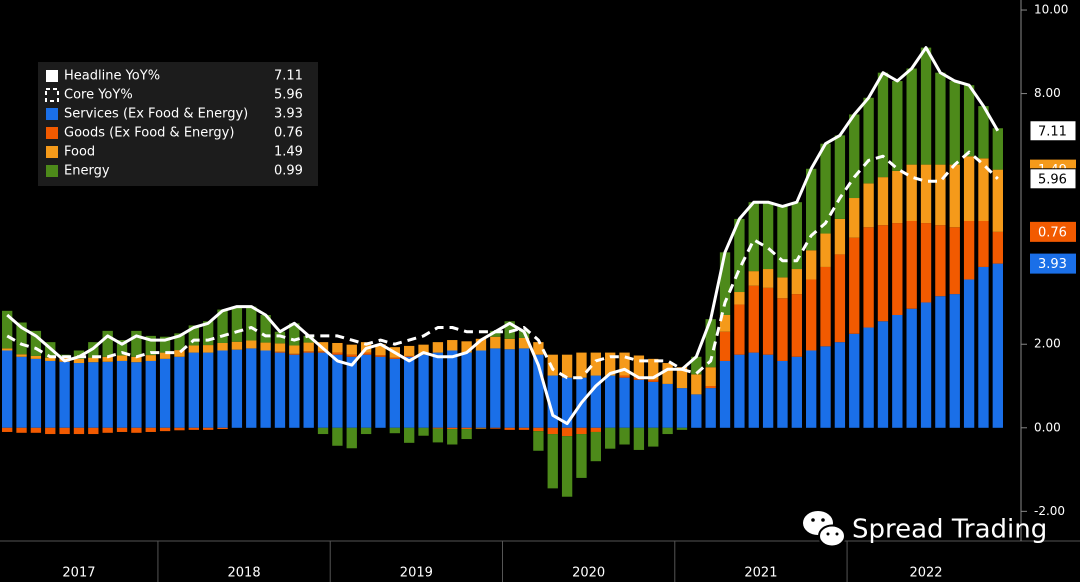 This screenshot has width=1080, height=582. I want to click on value-tag-label: 0.76, so click(1052, 232).